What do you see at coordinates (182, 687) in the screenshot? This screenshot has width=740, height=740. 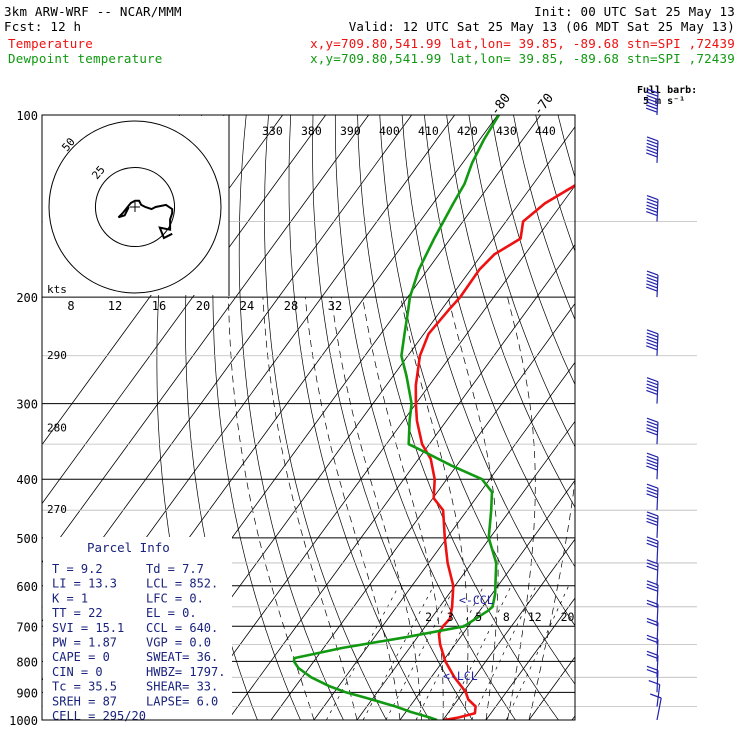 I see `parcel-info-row-right: SHEAR= 33.` at bounding box center [182, 687].